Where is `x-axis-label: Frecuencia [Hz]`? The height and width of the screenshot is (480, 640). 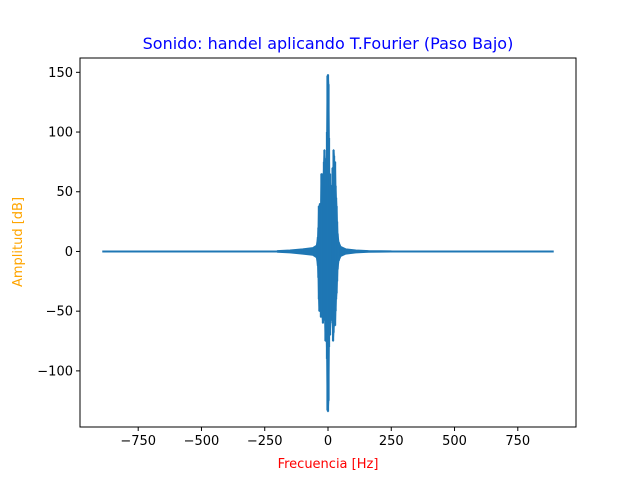 x-axis-label: Frecuencia [Hz] is located at coordinates (328, 464).